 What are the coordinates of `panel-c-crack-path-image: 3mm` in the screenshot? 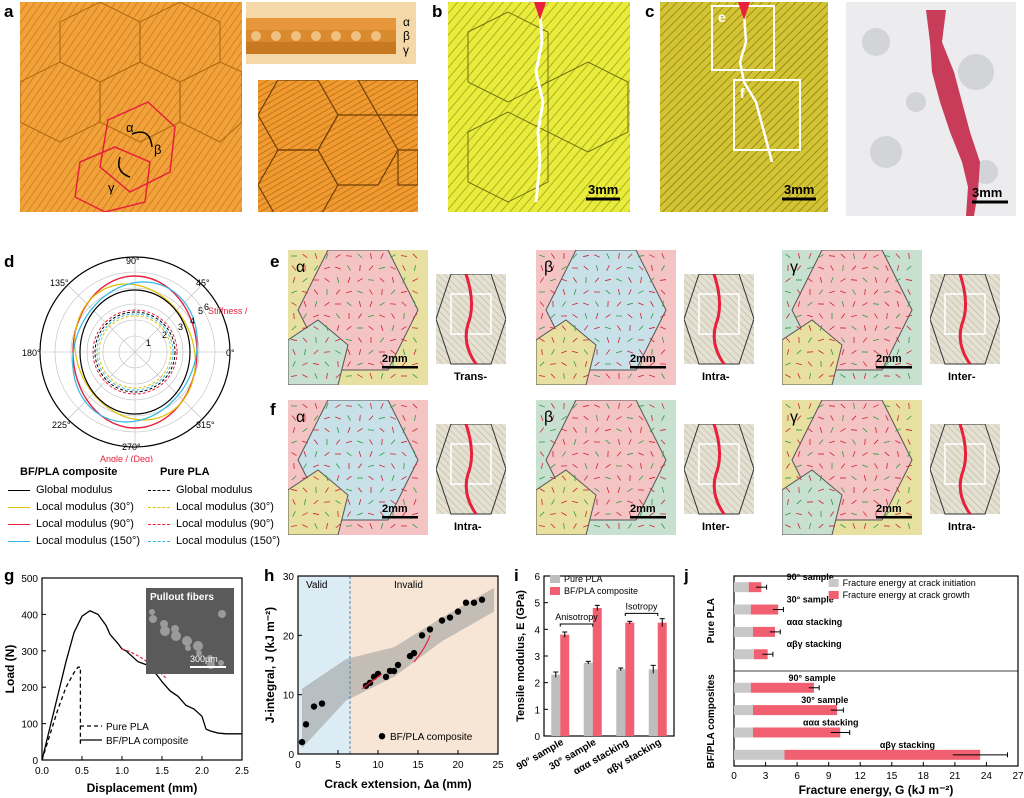 It's located at (931, 109).